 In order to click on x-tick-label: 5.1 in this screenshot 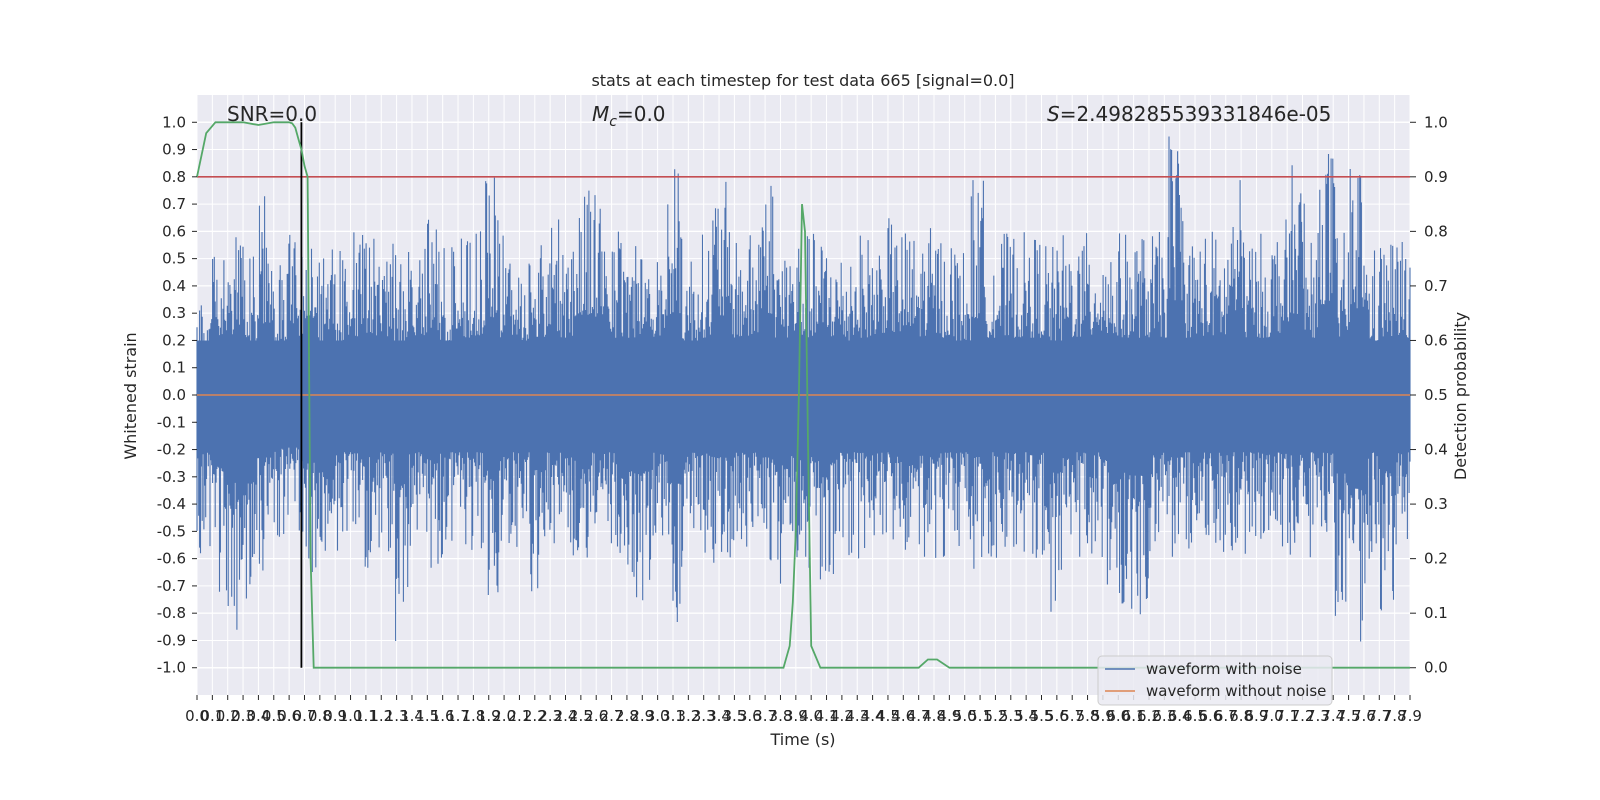, I will do `click(980, 716)`.